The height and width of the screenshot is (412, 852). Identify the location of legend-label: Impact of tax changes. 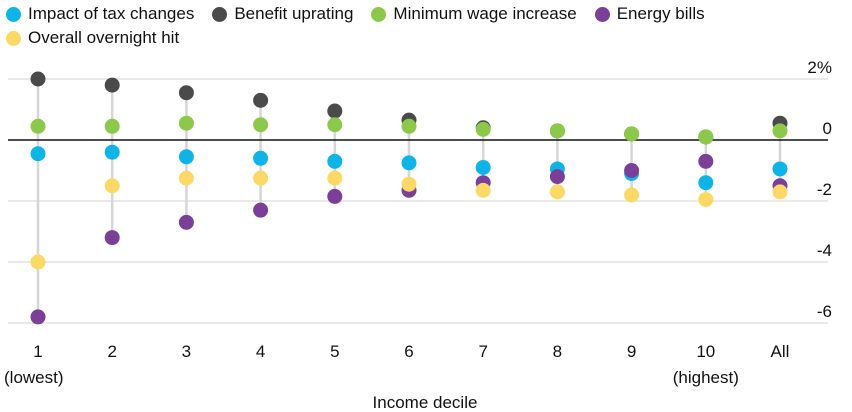
(111, 13).